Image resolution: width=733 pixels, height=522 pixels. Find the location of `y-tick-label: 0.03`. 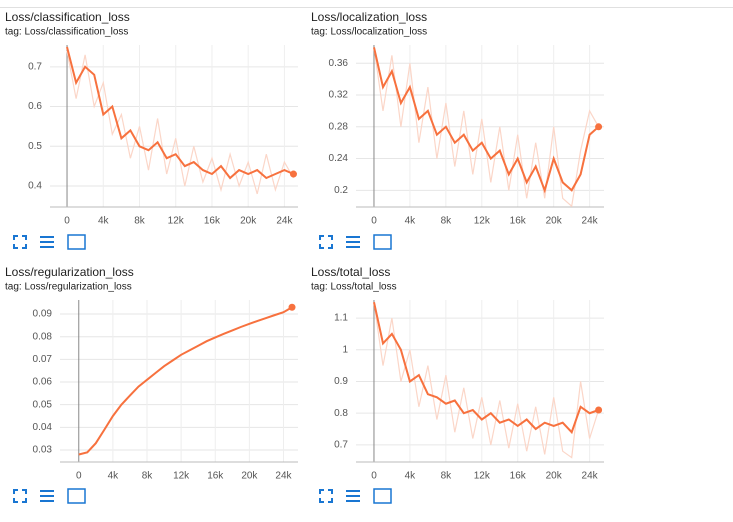

y-tick-label: 0.03 is located at coordinates (43, 450).